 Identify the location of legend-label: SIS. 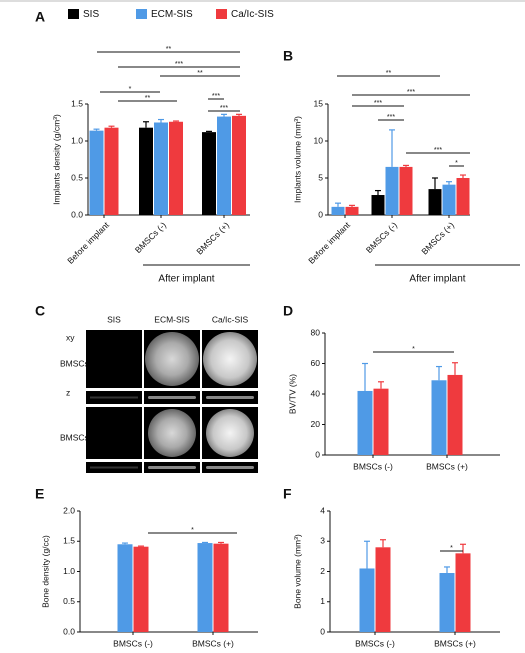
(91, 14).